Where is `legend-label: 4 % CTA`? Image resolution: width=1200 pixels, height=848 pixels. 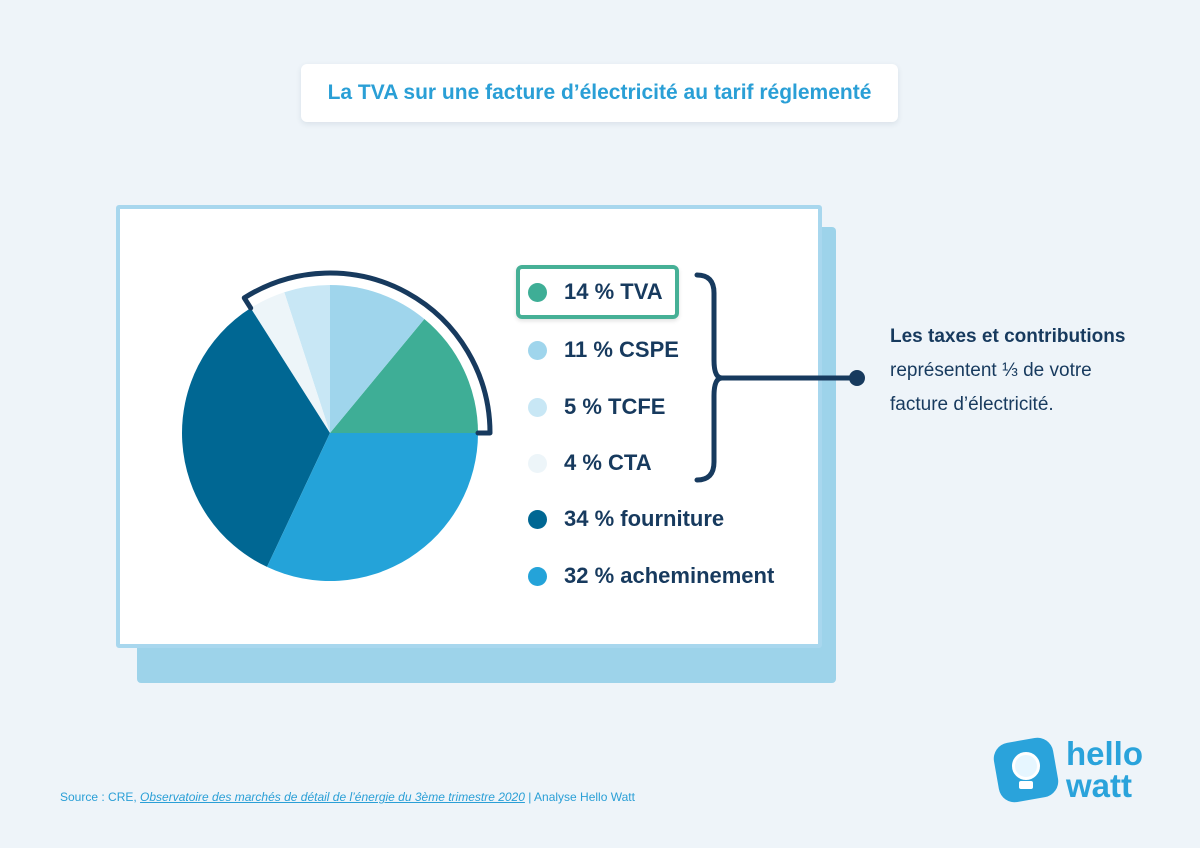
legend-label: 4 % CTA is located at coordinates (608, 462).